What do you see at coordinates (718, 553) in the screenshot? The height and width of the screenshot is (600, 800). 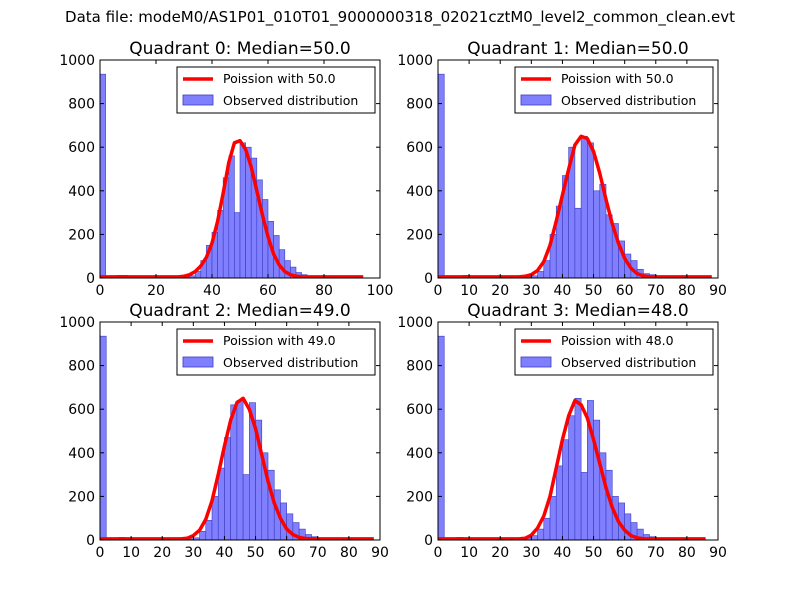 I see `x-tick-label: 90` at bounding box center [718, 553].